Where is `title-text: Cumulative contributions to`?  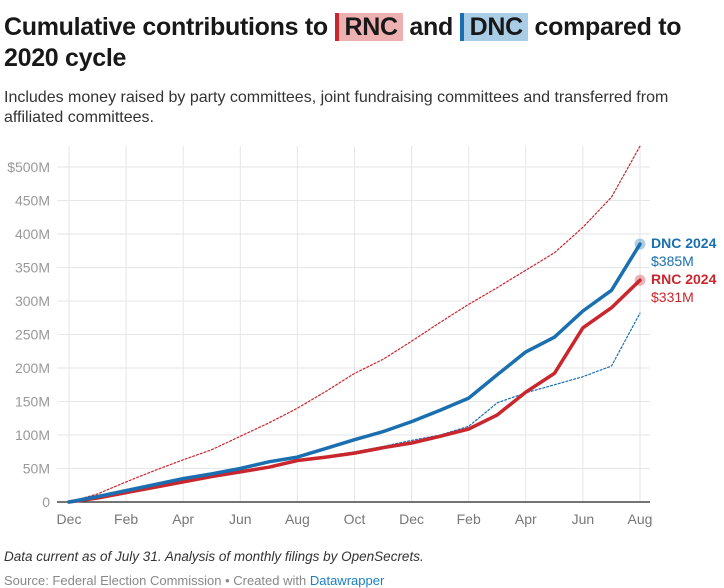 title-text: Cumulative contributions to is located at coordinates (169, 27).